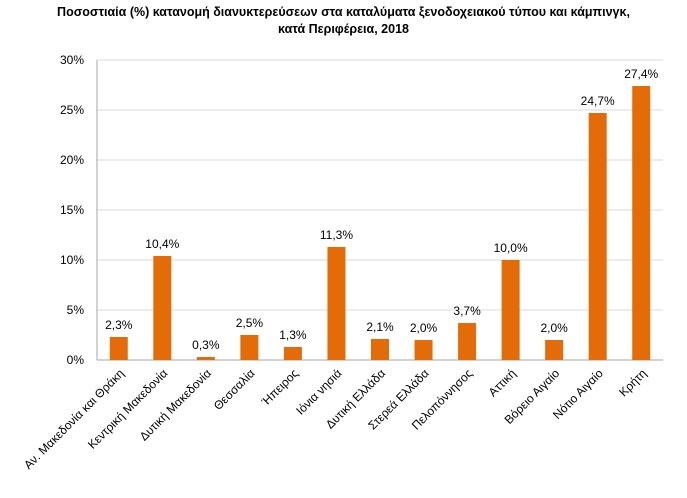  Describe the element at coordinates (119, 325) in the screenshot. I see `data-label: 2,3%` at that location.